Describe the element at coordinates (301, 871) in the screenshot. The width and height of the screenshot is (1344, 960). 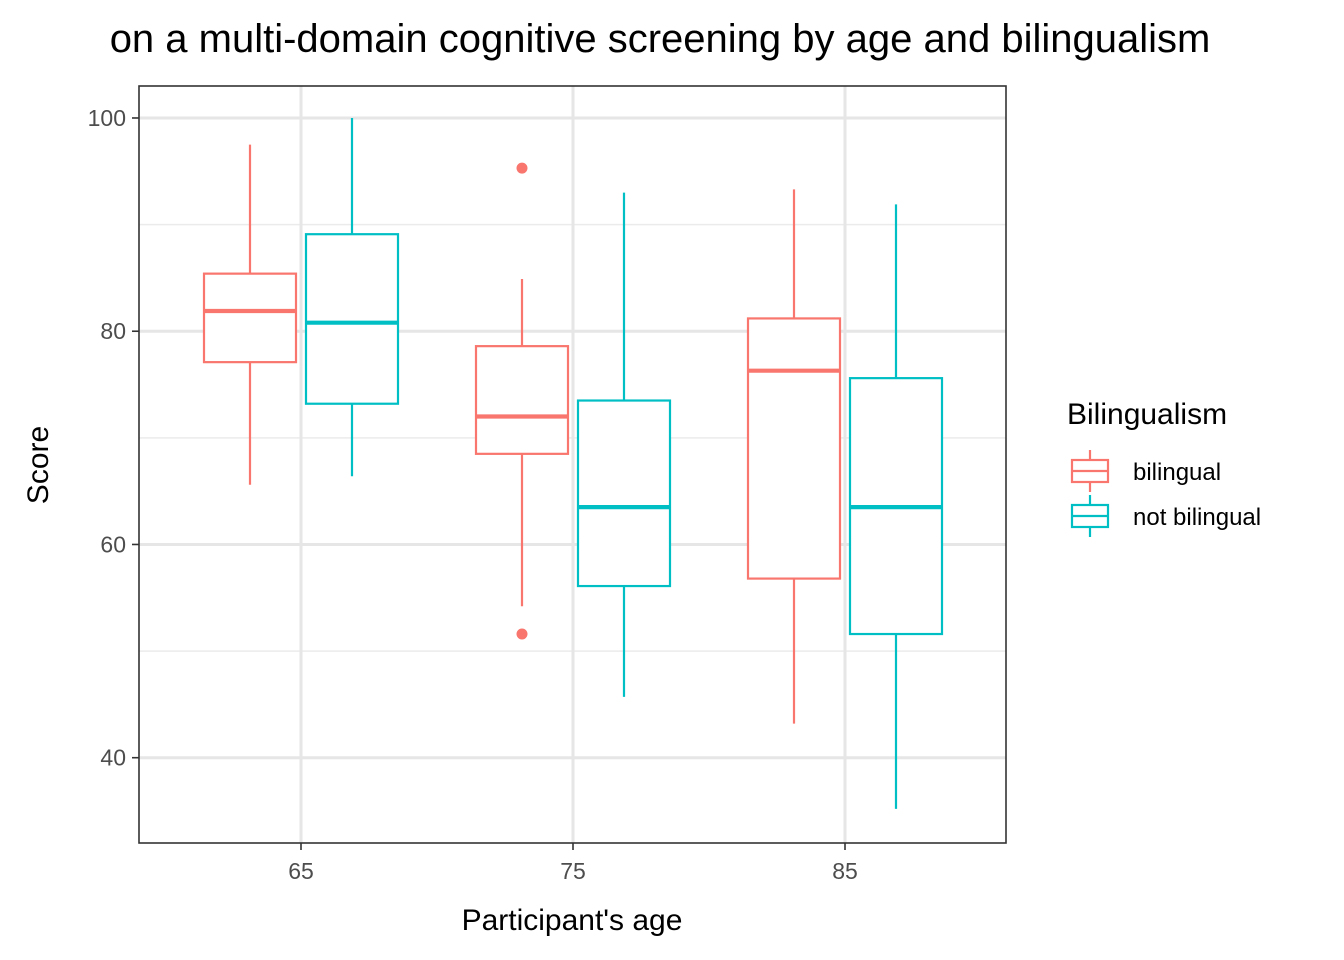
I see `x-tick-label: 65` at that location.